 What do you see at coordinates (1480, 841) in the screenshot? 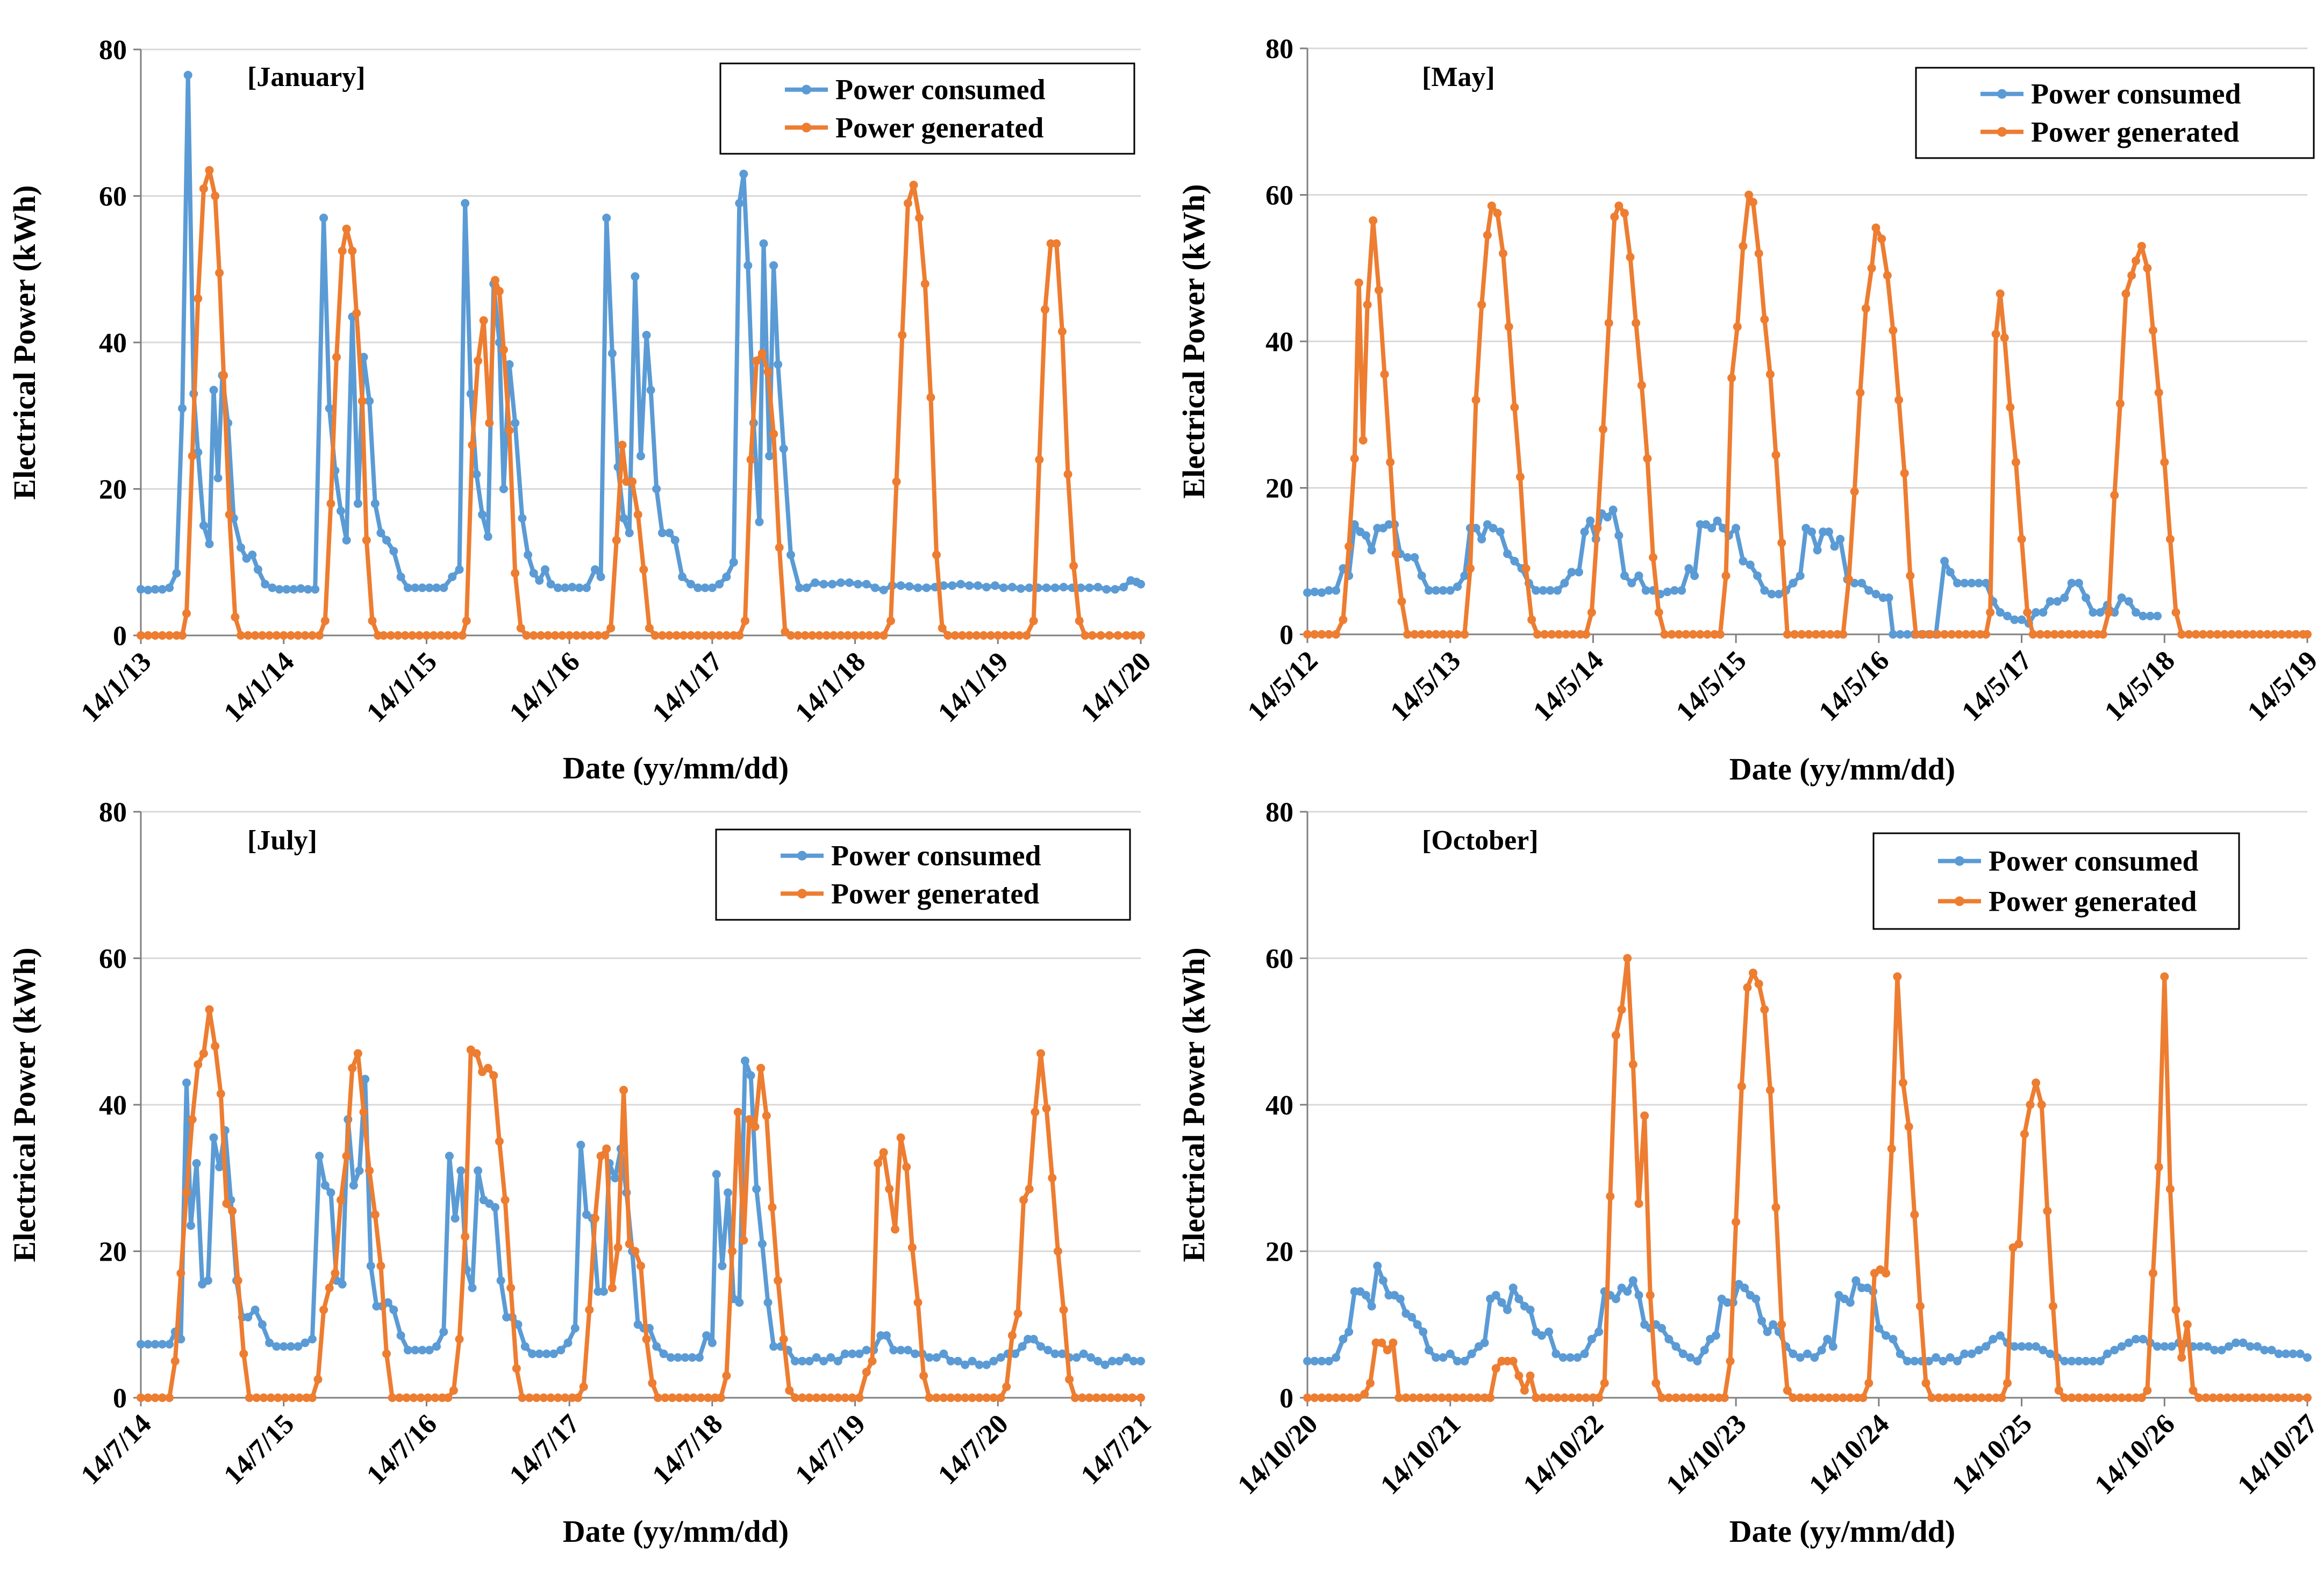
I see `chart-title: [October]` at bounding box center [1480, 841].